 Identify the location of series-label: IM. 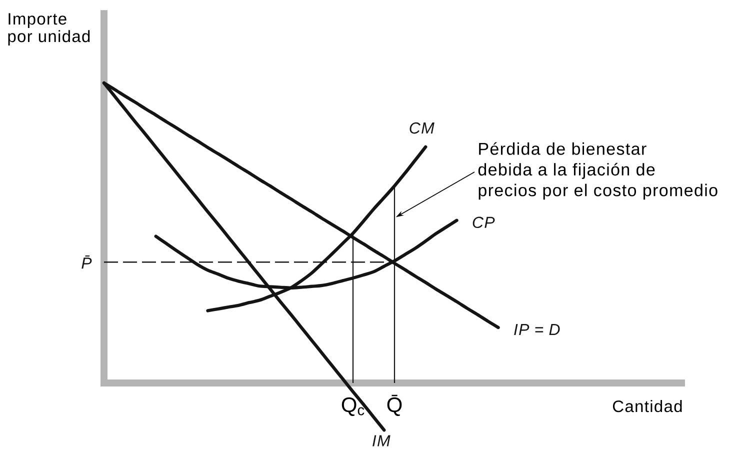
(381, 440).